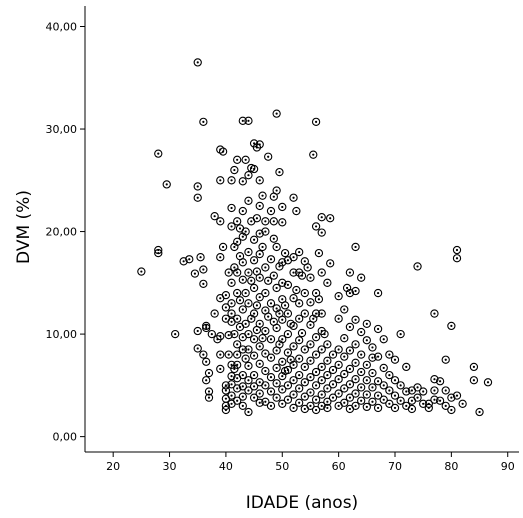 This screenshot has width=523, height=518. Describe the element at coordinates (65, 437) in the screenshot. I see `y-tick-label: 0,00` at that location.